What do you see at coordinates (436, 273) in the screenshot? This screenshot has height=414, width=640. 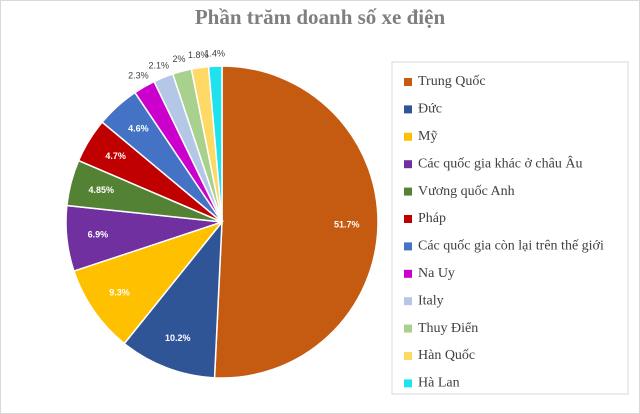 I see `legend-label: Na Uy` at bounding box center [436, 273].